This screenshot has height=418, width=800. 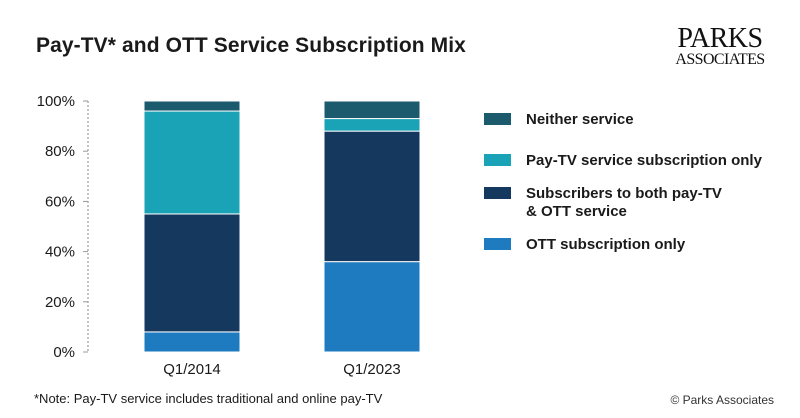 I want to click on logo-line-2: ASSOCIATES, so click(x=720, y=59).